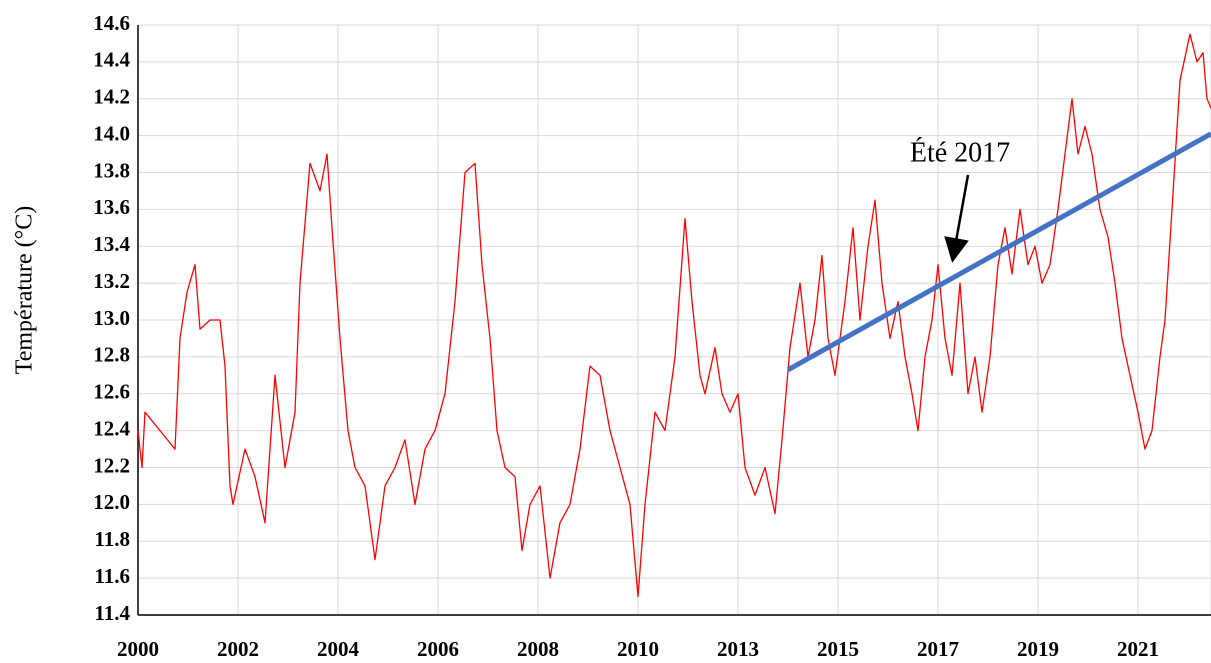 The height and width of the screenshot is (663, 1211). What do you see at coordinates (25, 290) in the screenshot?
I see `y-axis-label: Température (°C)` at bounding box center [25, 290].